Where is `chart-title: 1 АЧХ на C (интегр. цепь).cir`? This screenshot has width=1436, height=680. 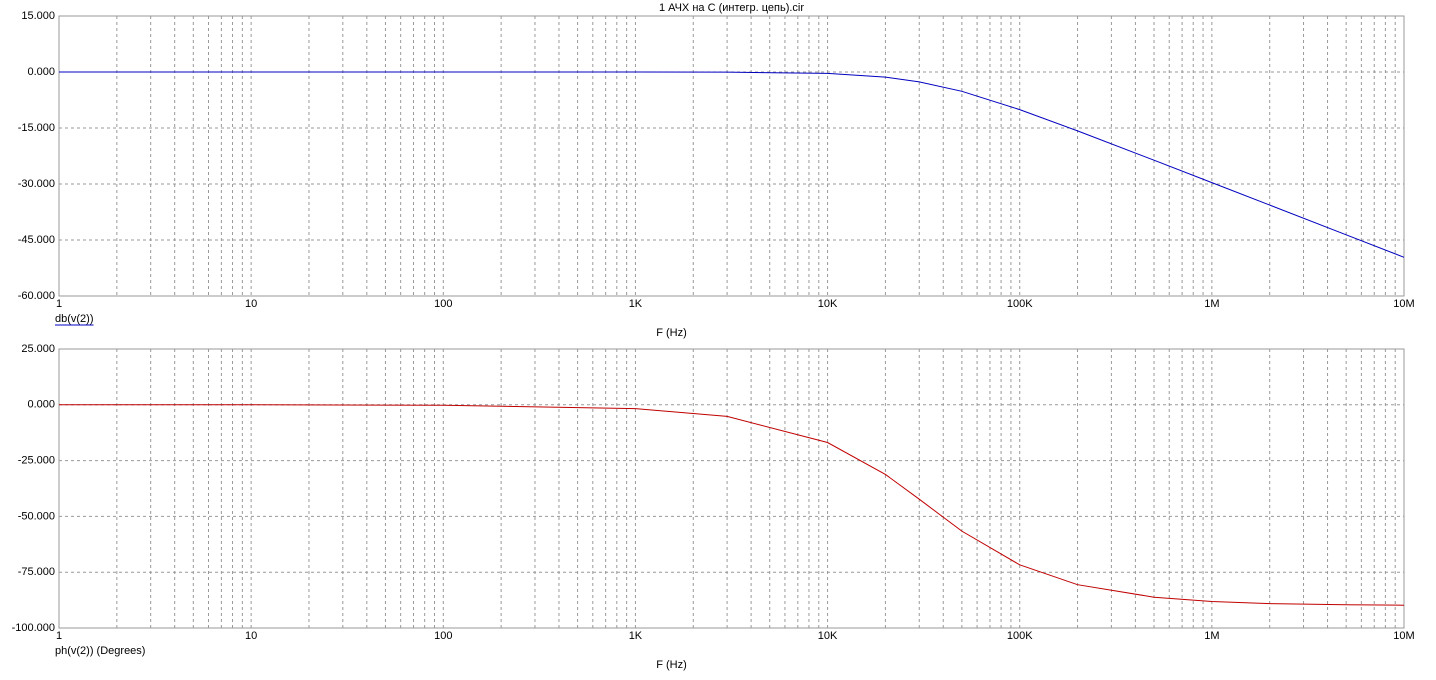 chart-title: 1 АЧХ на C (интегр. цепь).cir is located at coordinates (731, 8).